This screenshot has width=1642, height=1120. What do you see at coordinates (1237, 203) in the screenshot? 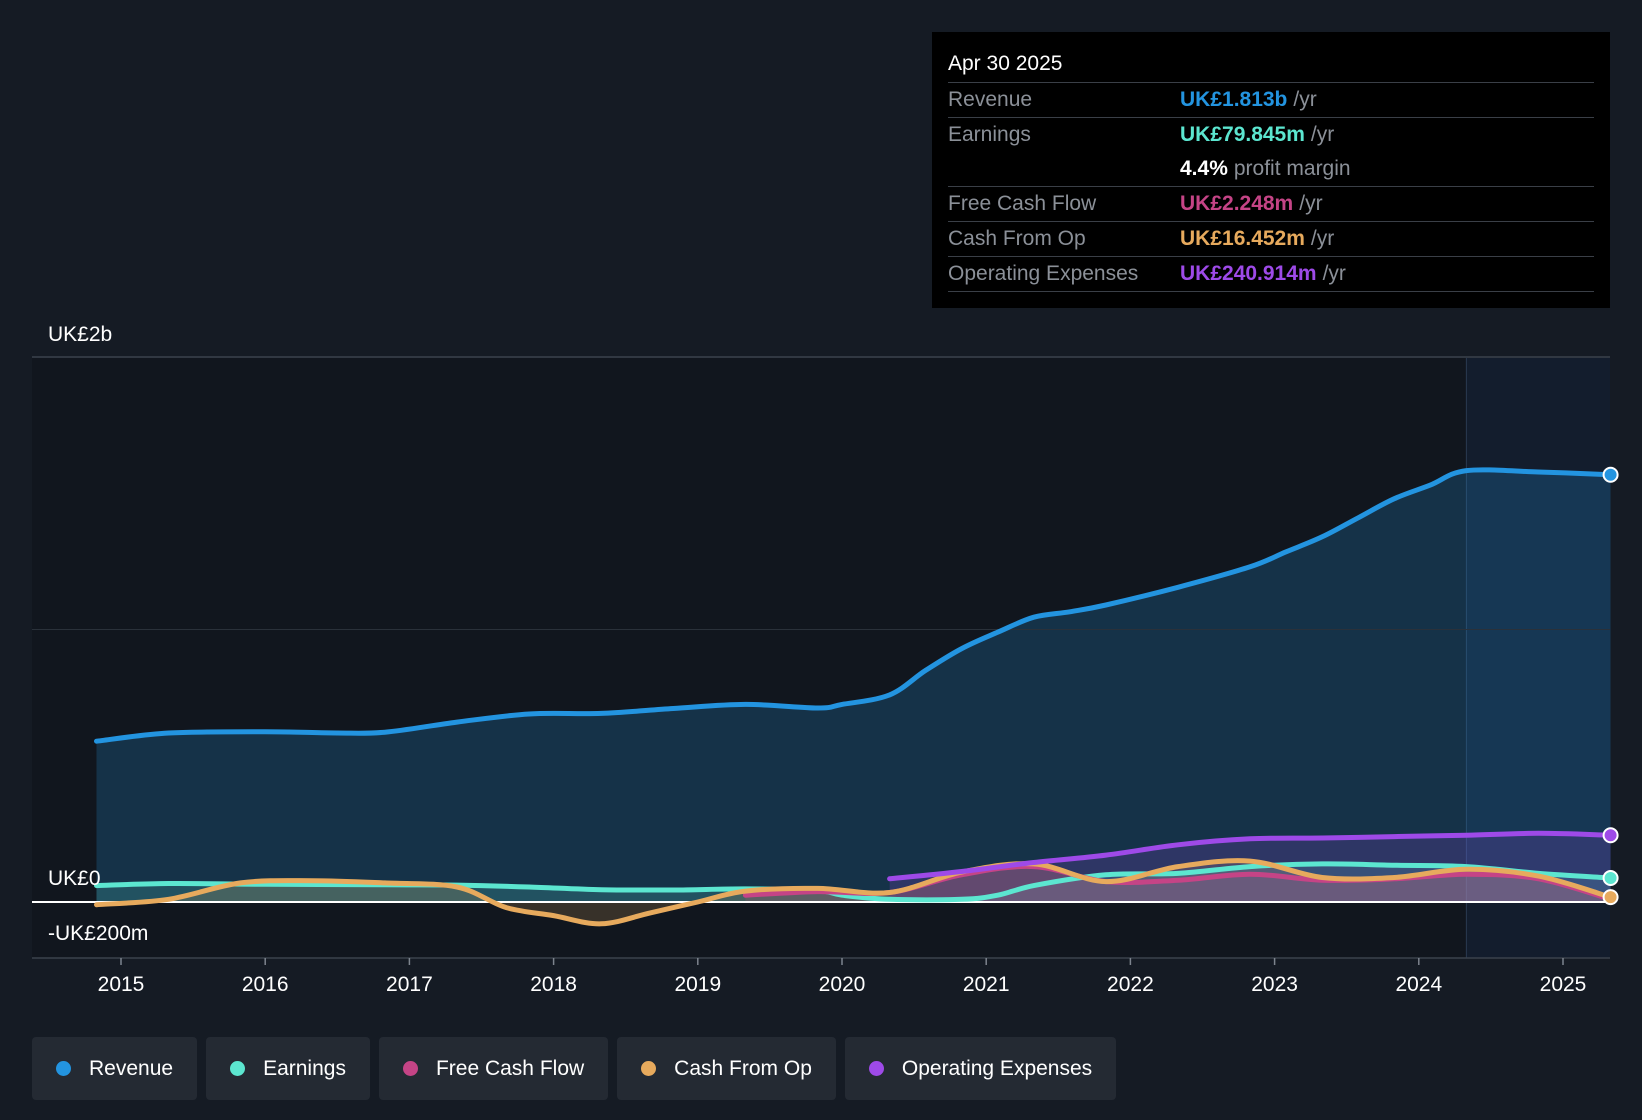
I see `tooltip-value-fcf: UK£2.248m` at bounding box center [1237, 203].